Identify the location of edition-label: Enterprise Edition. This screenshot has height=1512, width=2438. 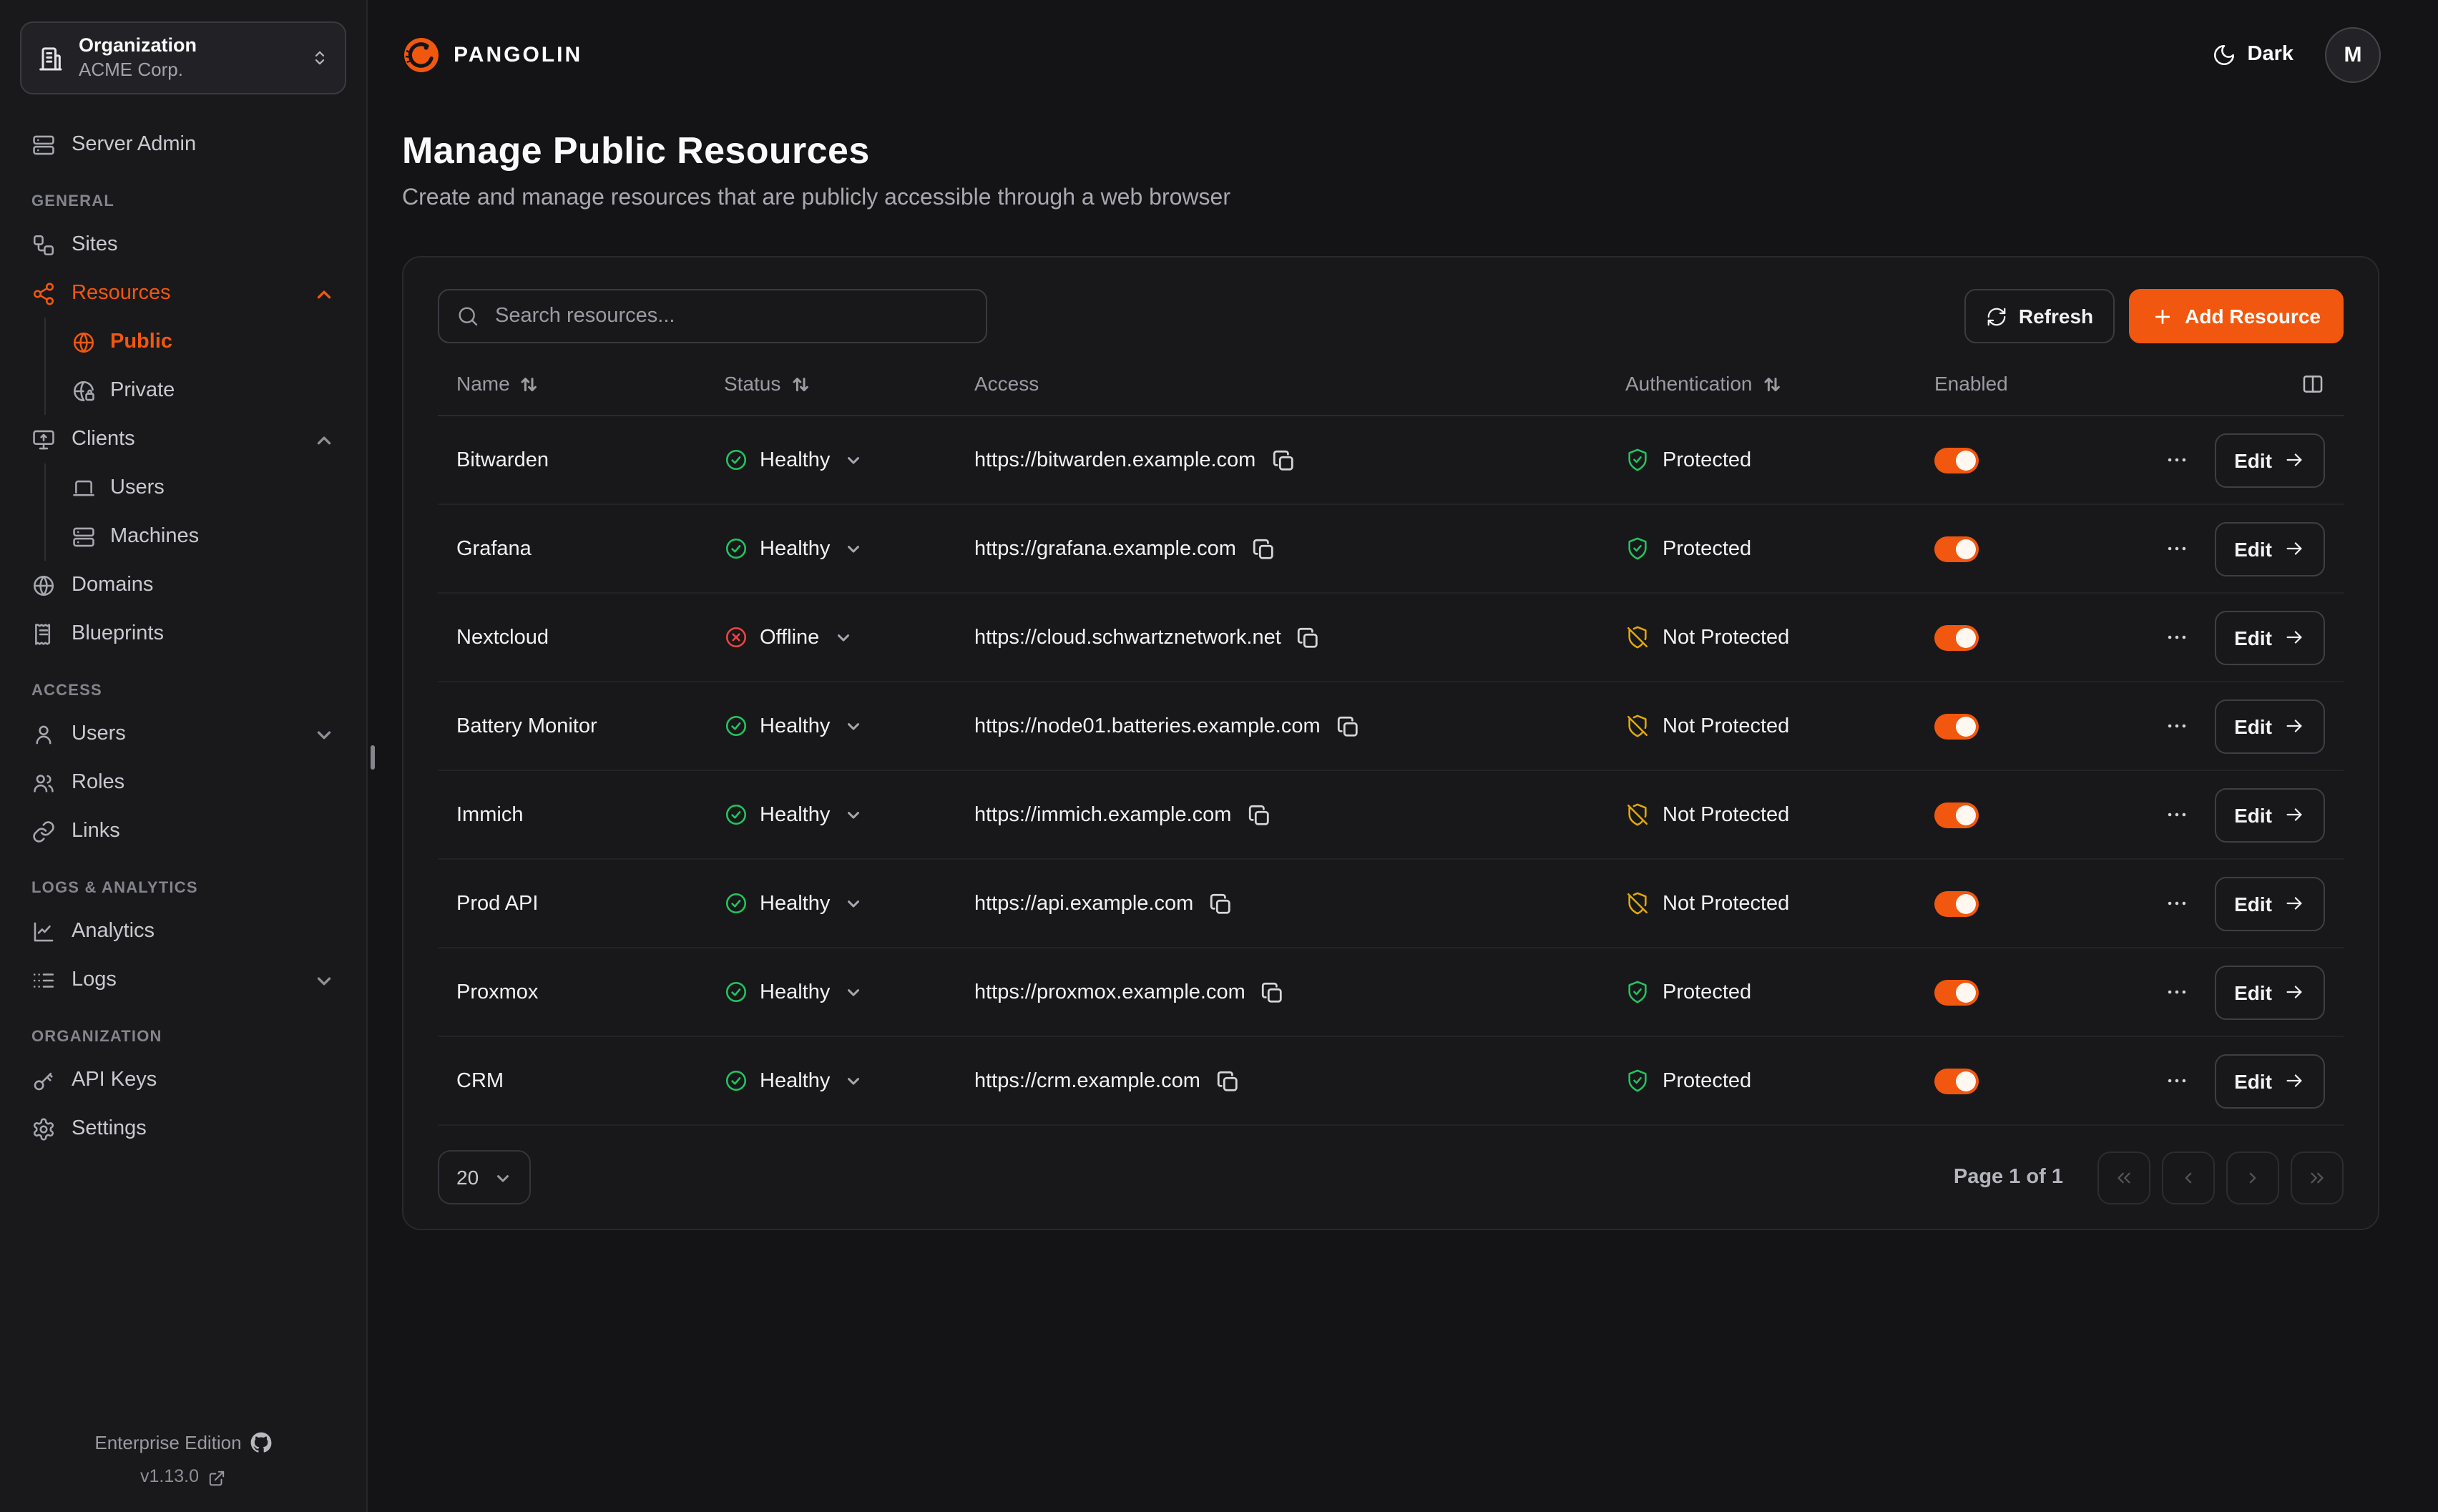
(168, 1442).